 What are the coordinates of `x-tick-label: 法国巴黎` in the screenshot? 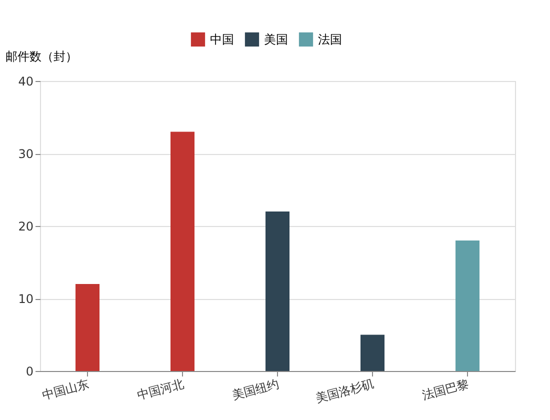 It's located at (445, 389).